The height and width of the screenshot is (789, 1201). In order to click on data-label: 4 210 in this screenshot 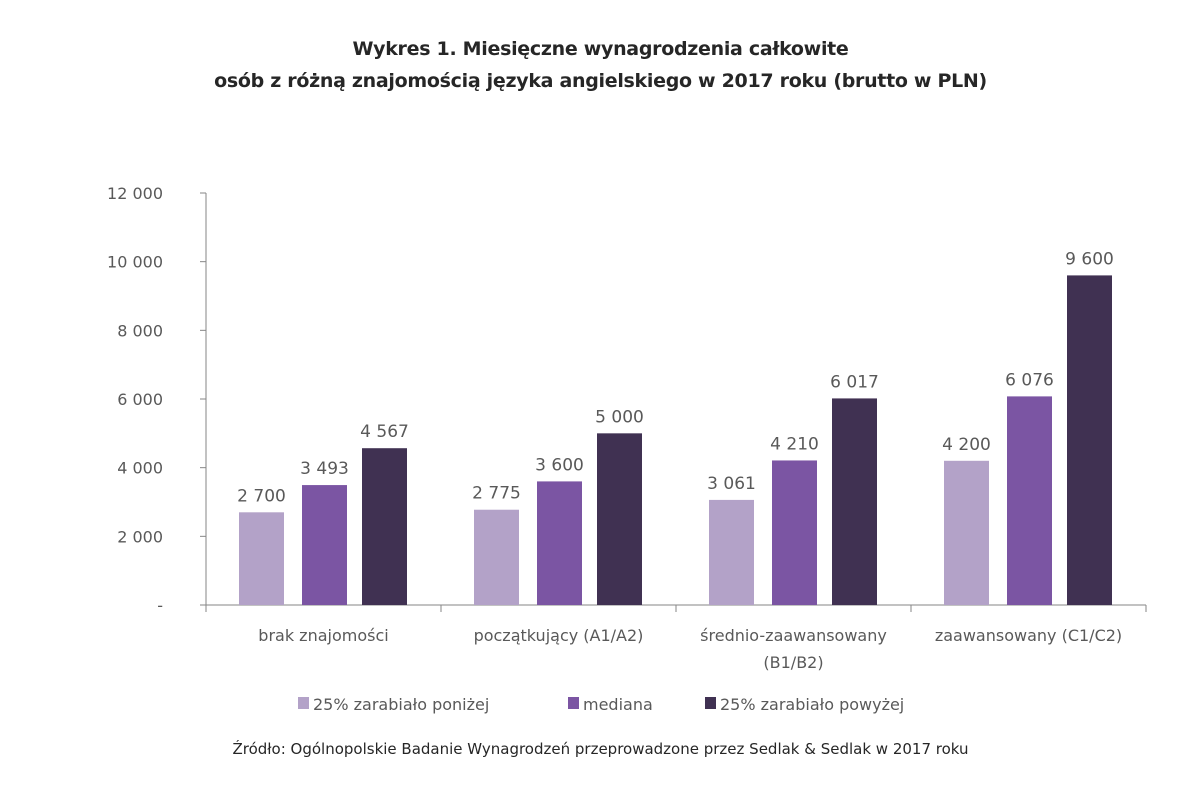, I will do `click(794, 444)`.